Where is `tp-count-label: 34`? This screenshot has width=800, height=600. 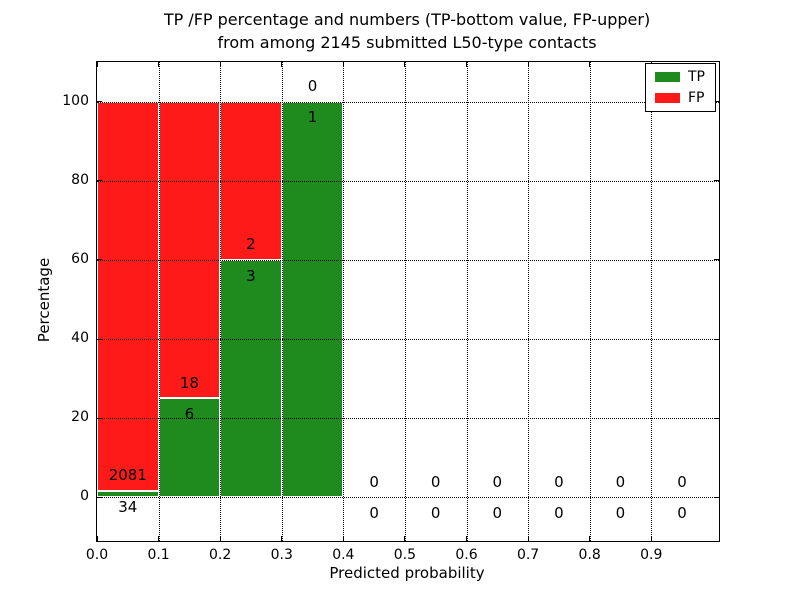 tp-count-label: 34 is located at coordinates (128, 506).